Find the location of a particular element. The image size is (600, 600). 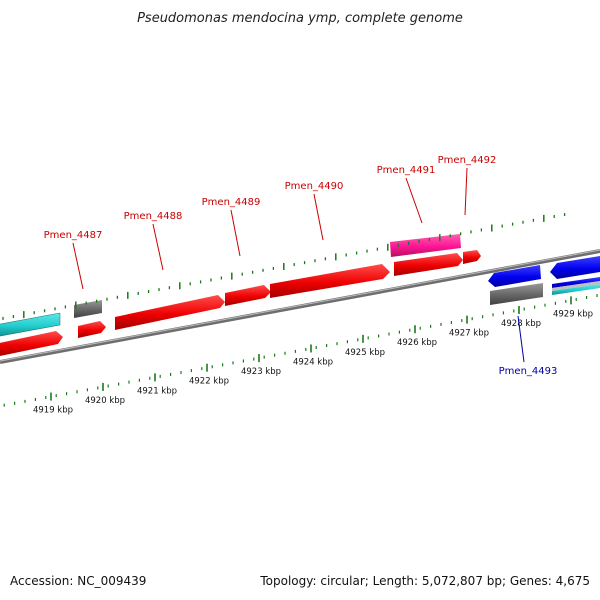

gene-label-pmen-4492: Pmen_4492 is located at coordinates (467, 160).